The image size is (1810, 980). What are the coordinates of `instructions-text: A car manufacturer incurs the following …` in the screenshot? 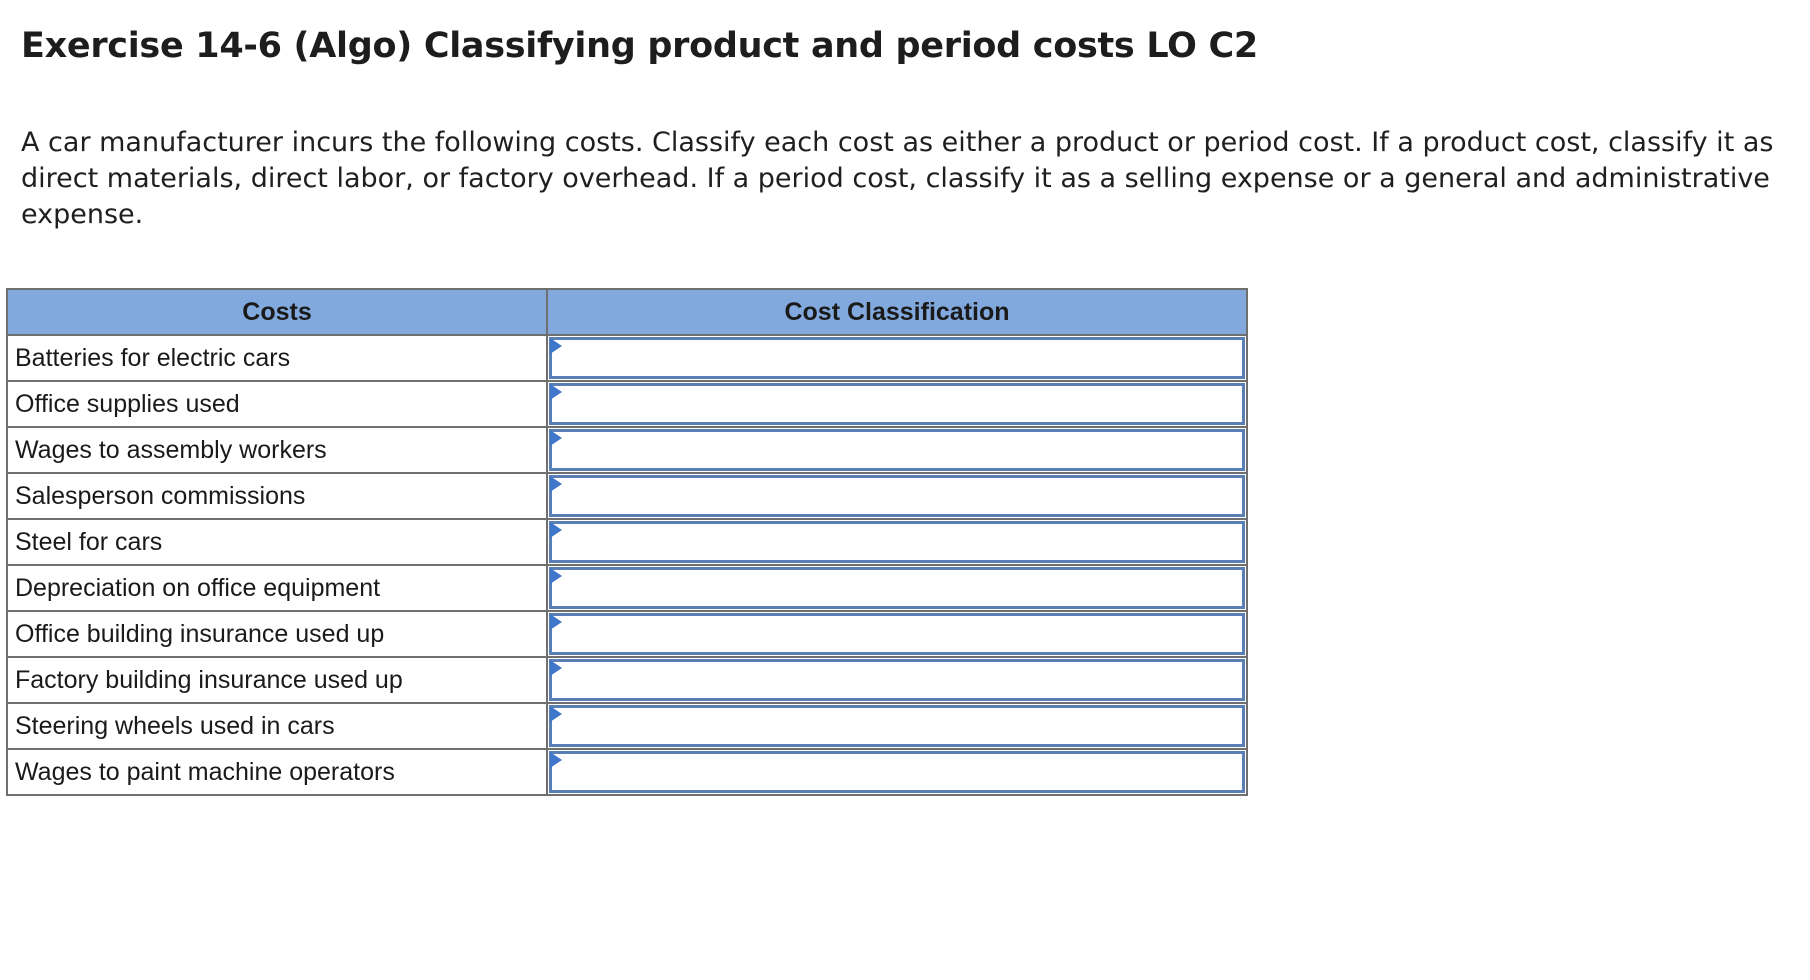 It's located at (897, 178).